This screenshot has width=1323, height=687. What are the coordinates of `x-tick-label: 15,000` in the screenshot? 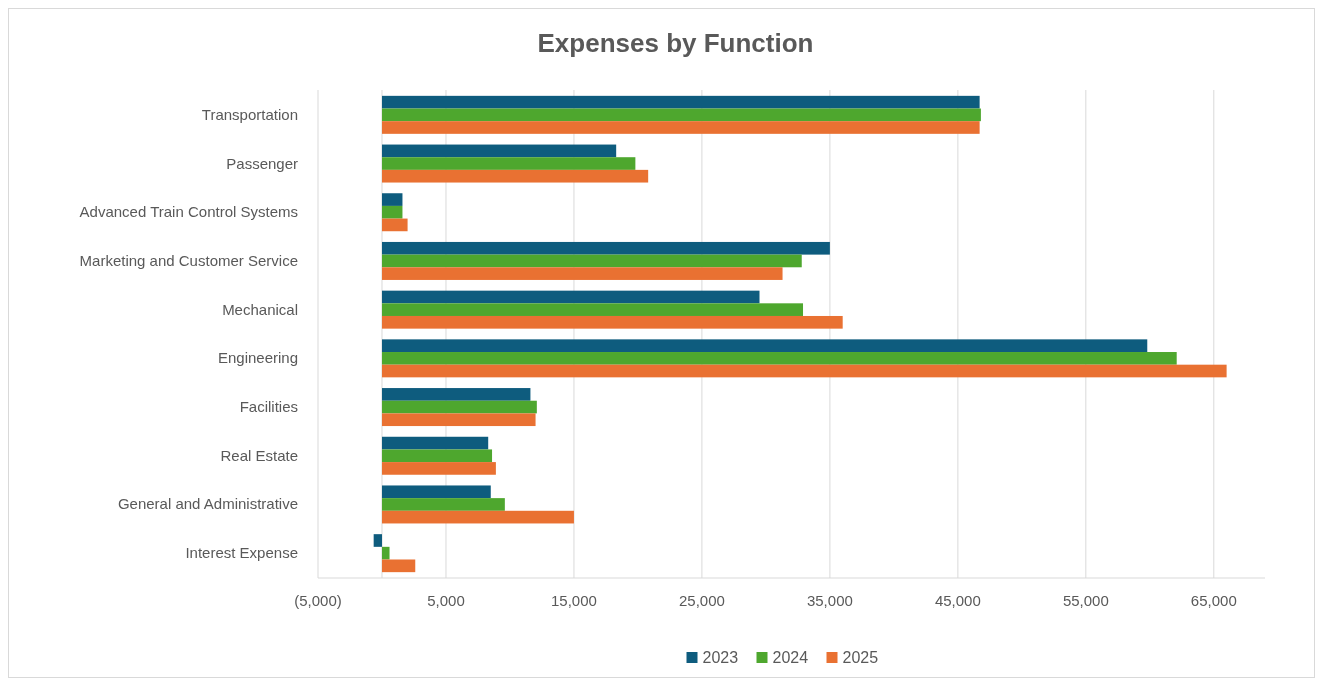 It's located at (574, 600).